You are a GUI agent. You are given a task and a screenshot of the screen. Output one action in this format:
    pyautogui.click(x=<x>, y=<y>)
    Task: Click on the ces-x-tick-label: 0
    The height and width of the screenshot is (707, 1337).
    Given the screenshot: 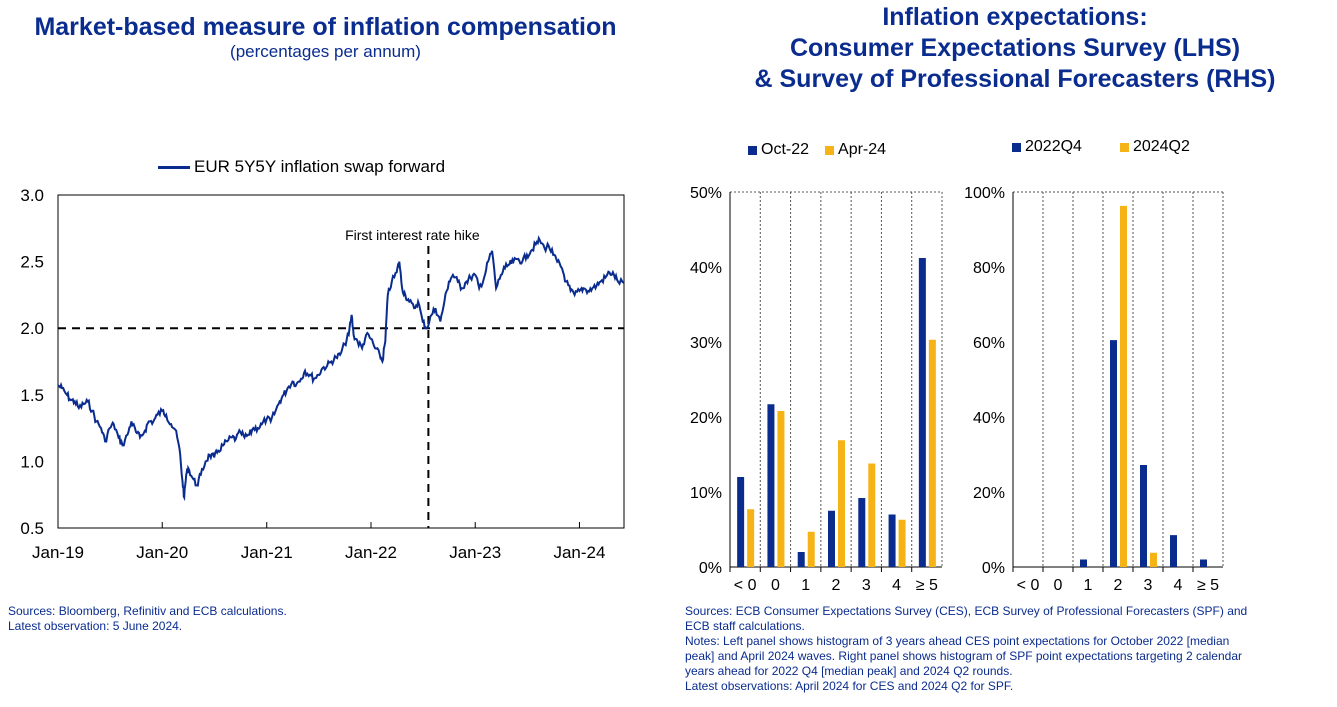 What is the action you would take?
    pyautogui.click(x=775, y=585)
    